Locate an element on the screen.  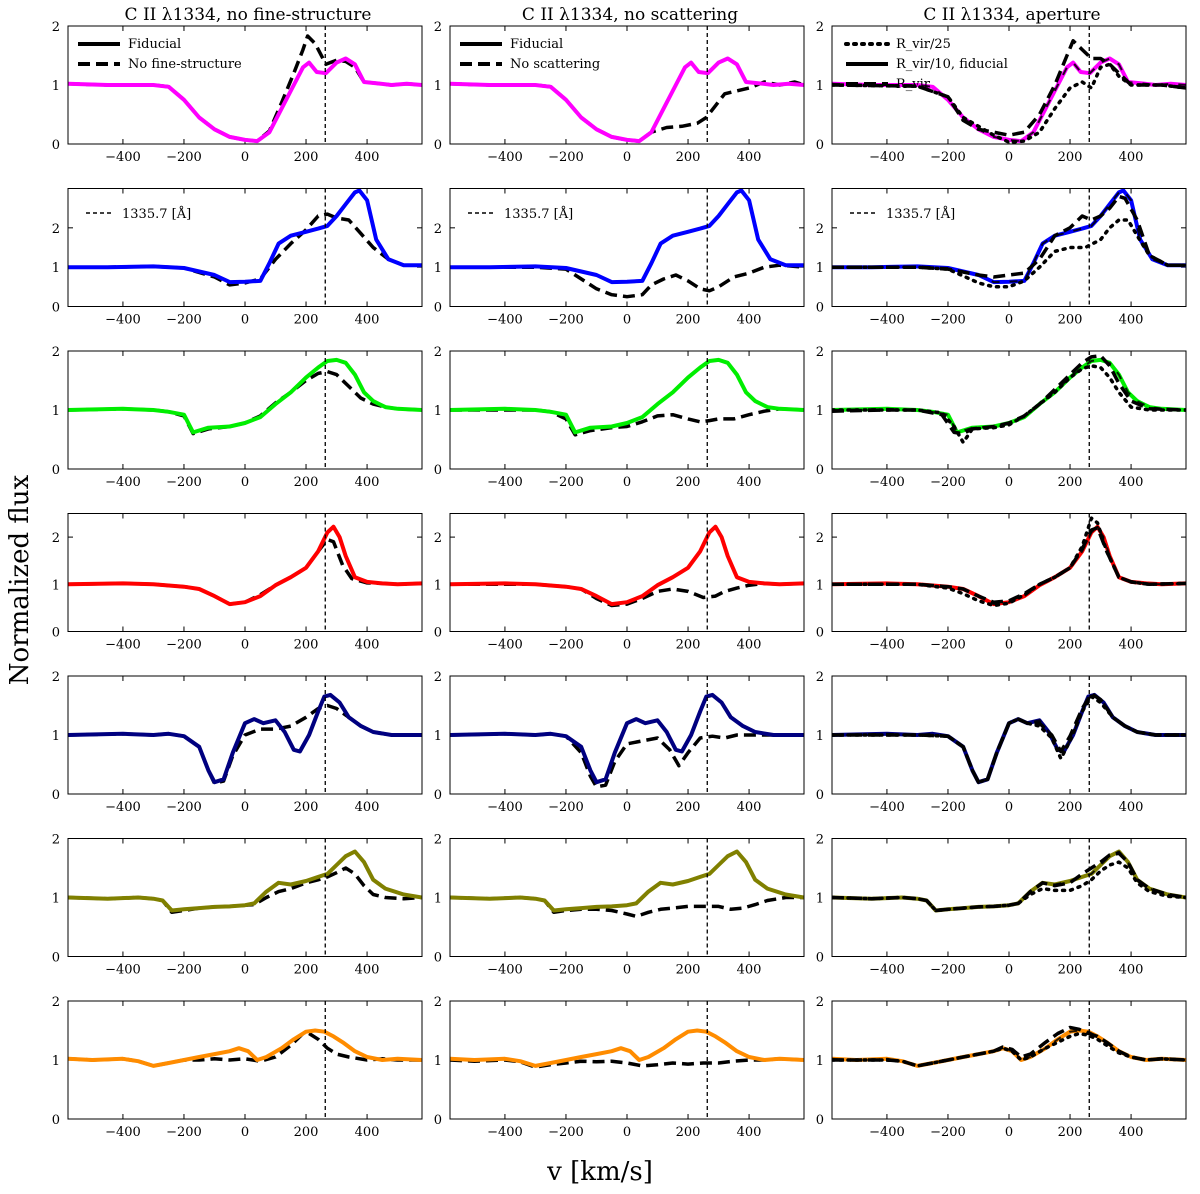
panel-r5-c3: −400 −200 0 200 400 0 1 2 is located at coordinates (1001, 742).